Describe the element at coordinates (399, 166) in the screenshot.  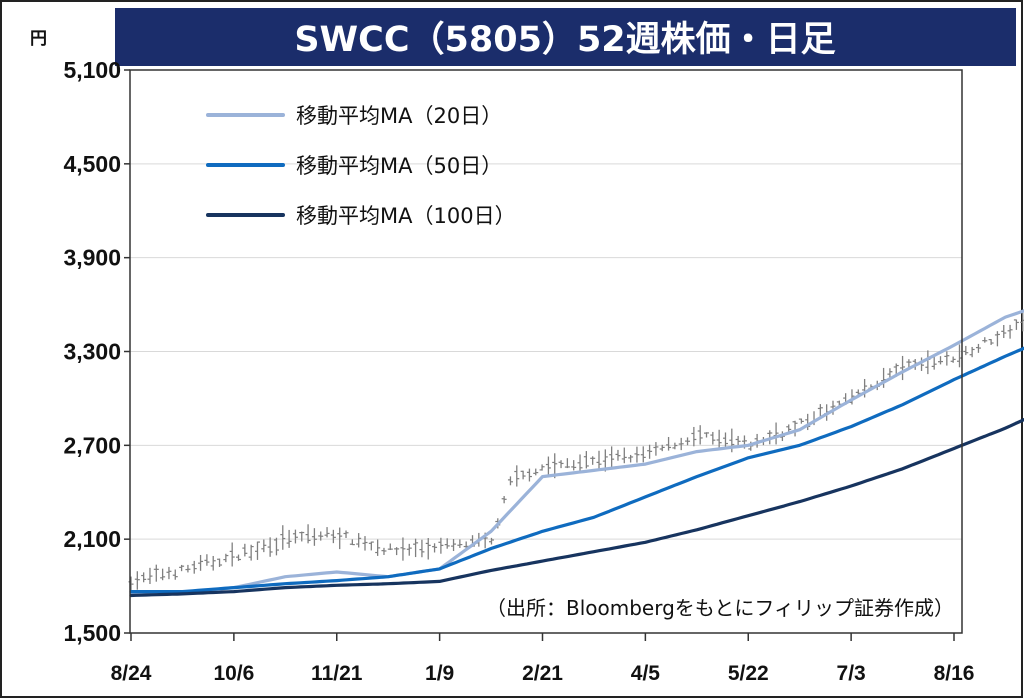
I see `legend-label-ma50: 移動平均MA（50日）` at that location.